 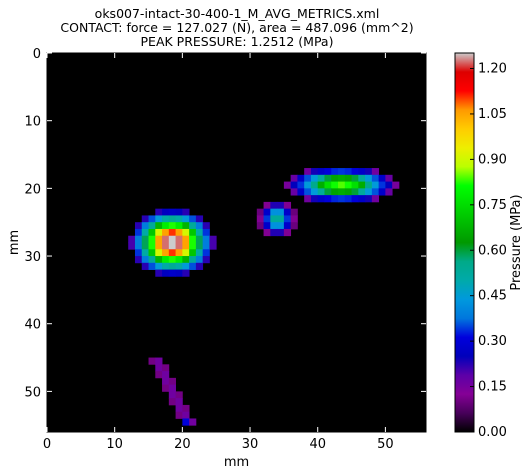 What do you see at coordinates (385, 444) in the screenshot?
I see `x-tick-label: 50` at bounding box center [385, 444].